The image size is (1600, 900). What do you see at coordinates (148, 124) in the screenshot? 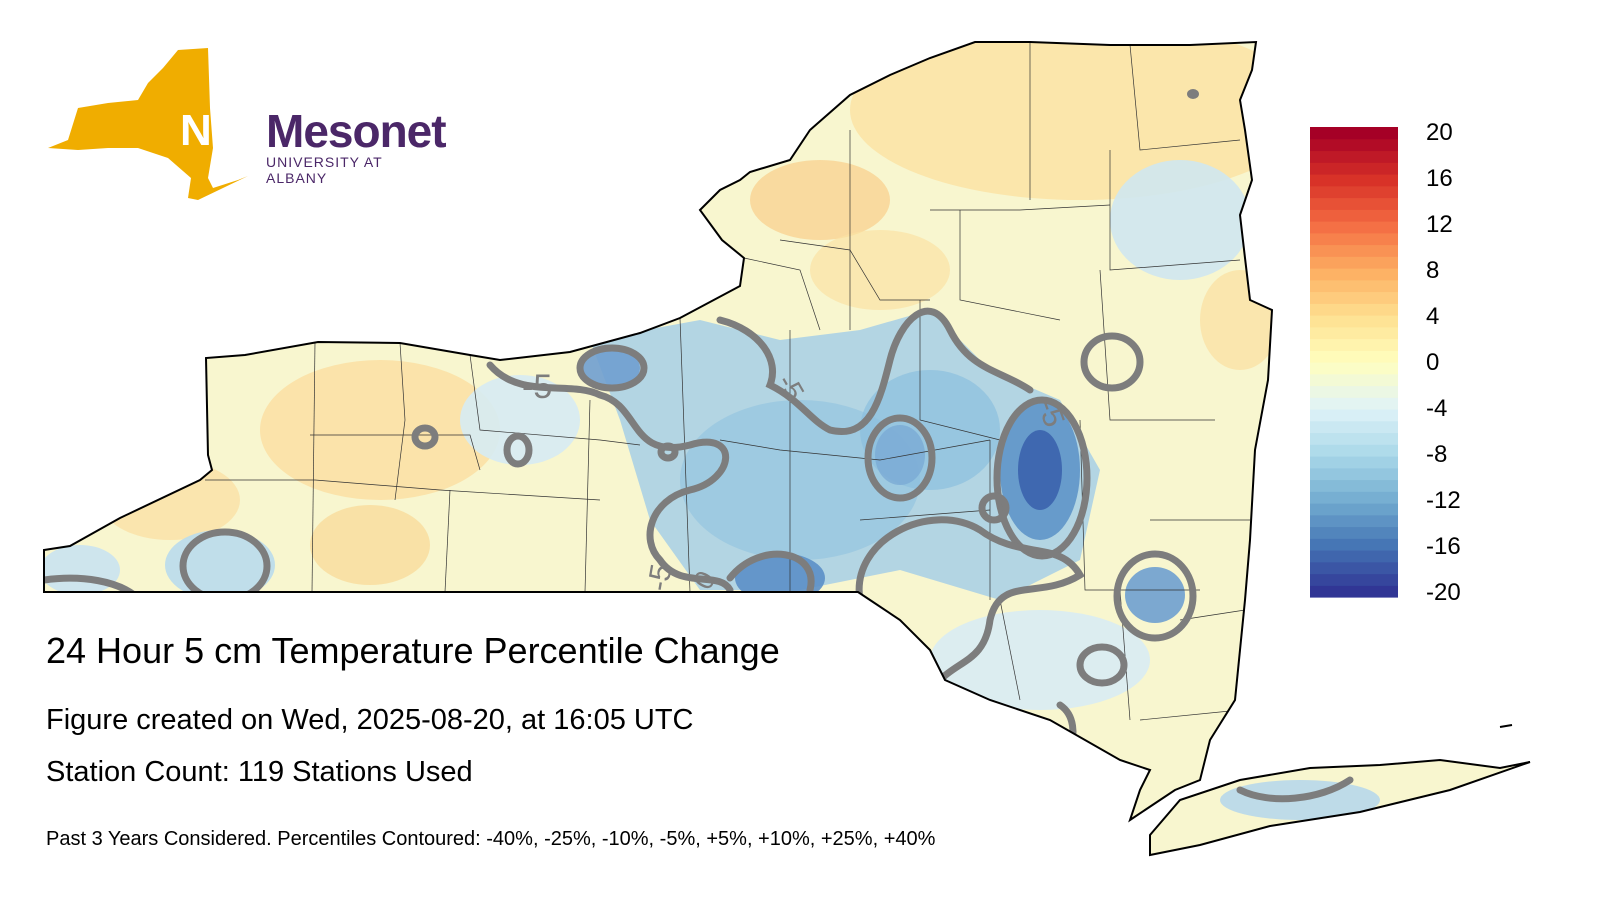
I see `ny-state-silhouette-icon` at bounding box center [148, 124].